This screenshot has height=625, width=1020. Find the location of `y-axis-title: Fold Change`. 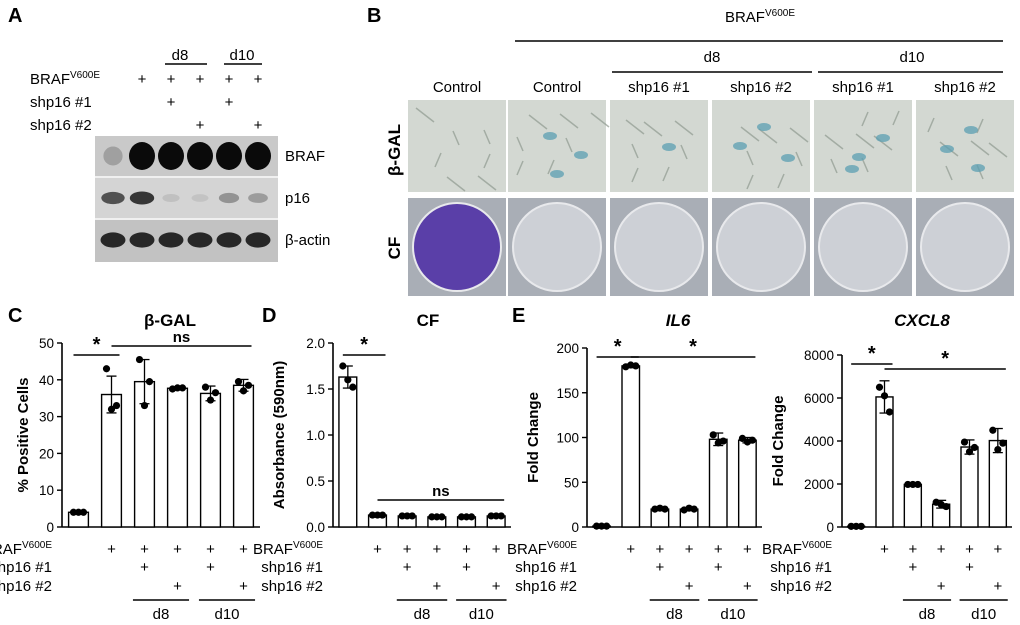

y-axis-title: Fold Change is located at coordinates (778, 441).